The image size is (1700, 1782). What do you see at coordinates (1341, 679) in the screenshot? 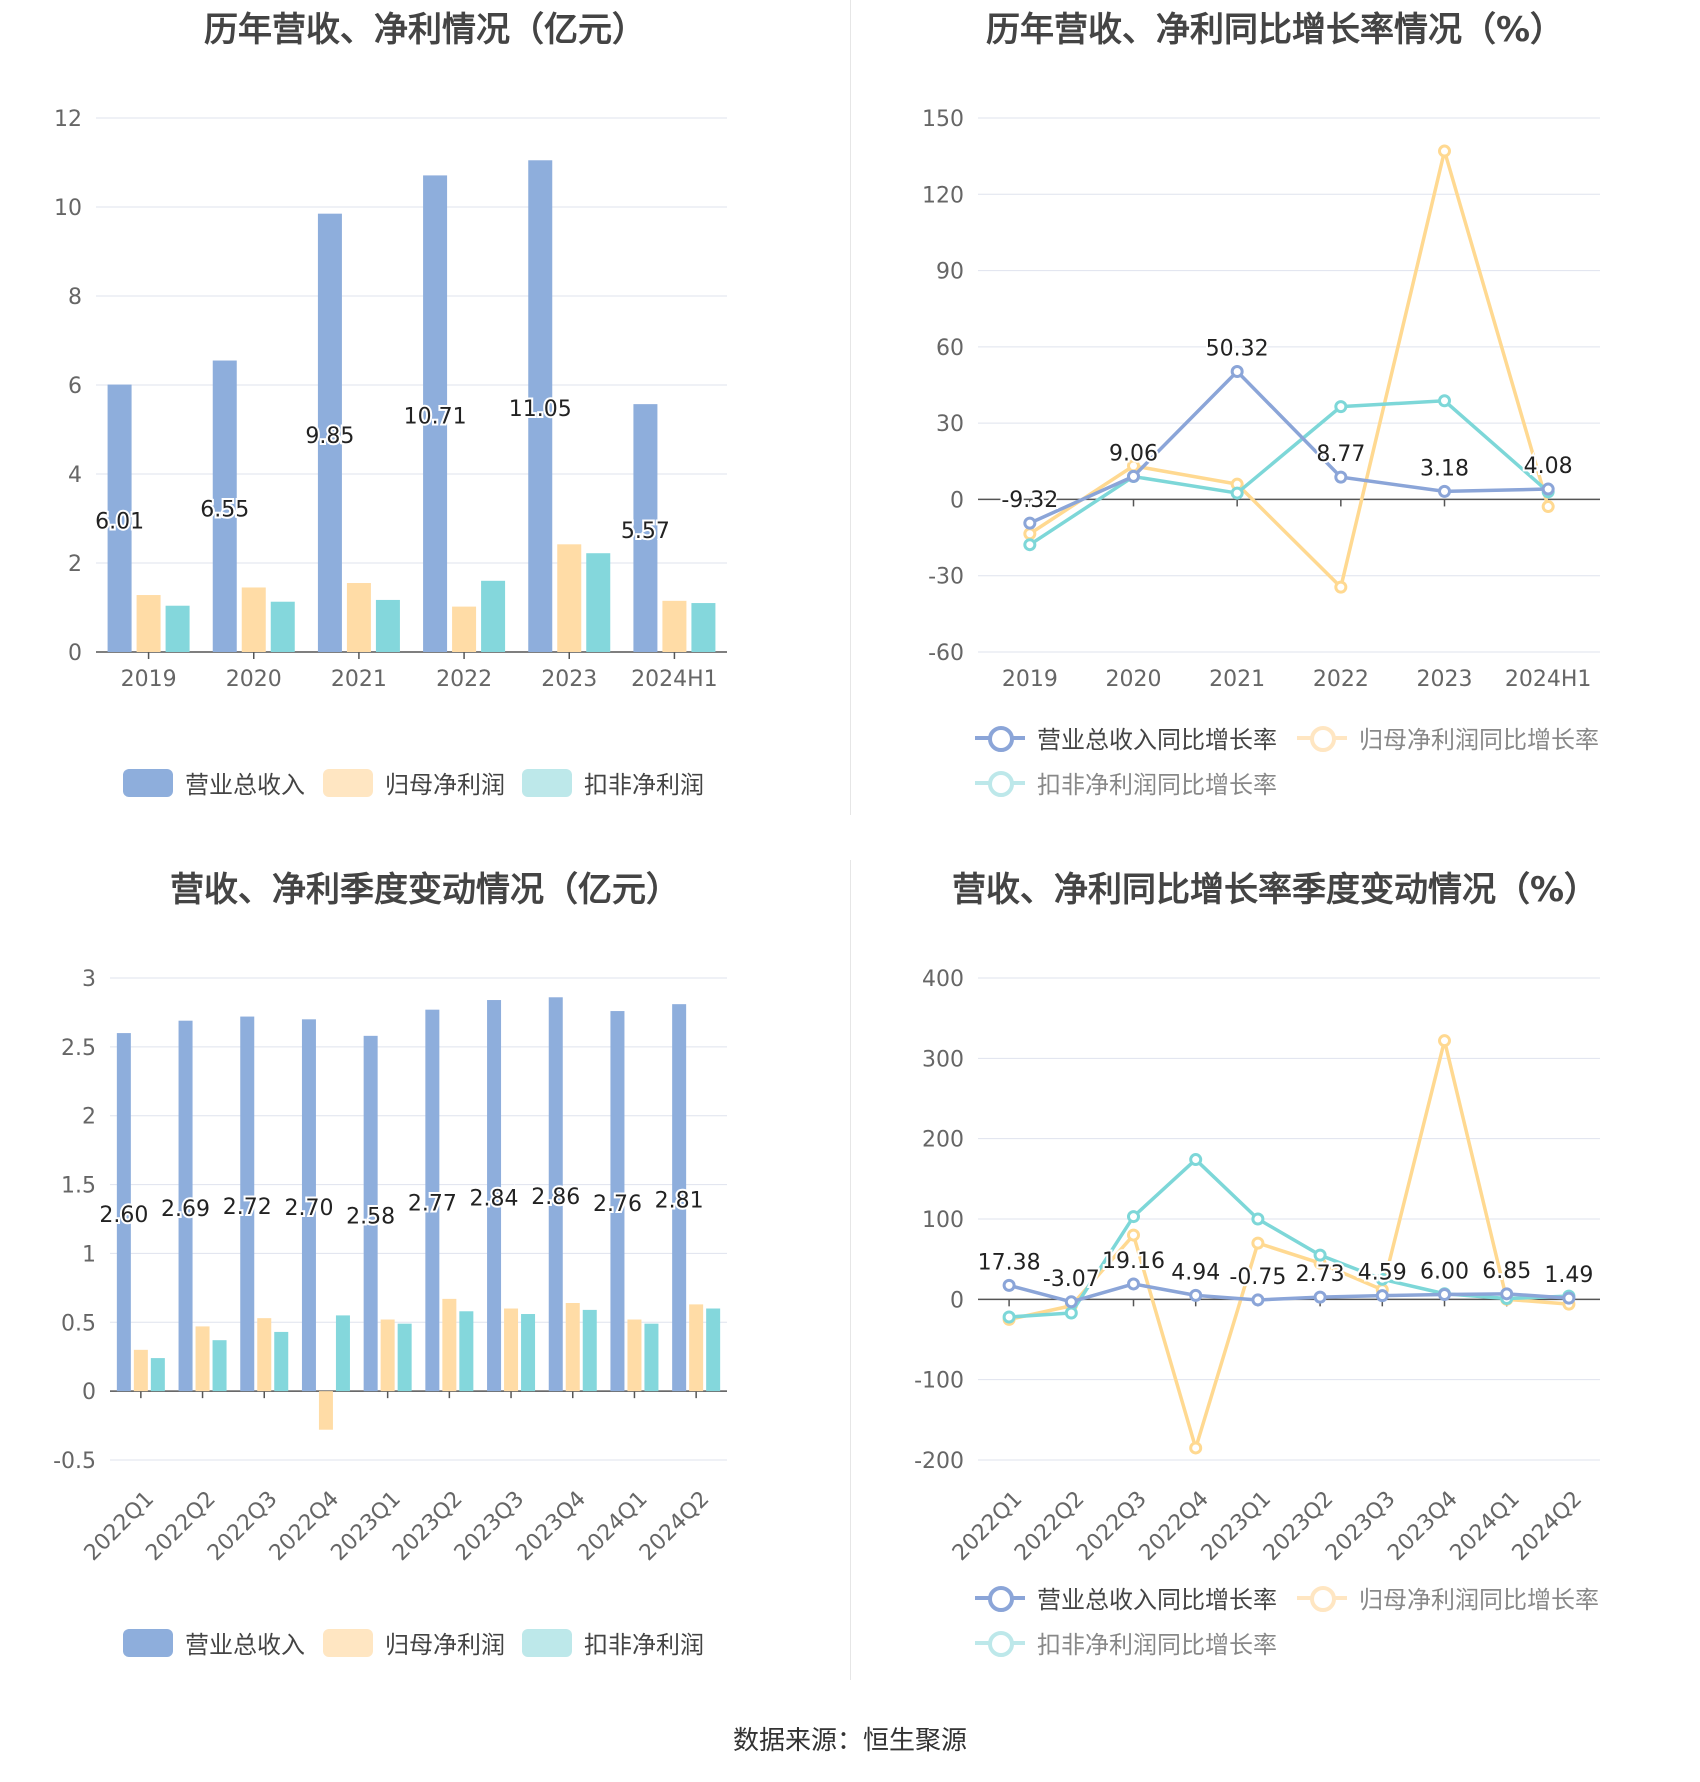
I see `x-tick-label: 2022` at bounding box center [1341, 679].